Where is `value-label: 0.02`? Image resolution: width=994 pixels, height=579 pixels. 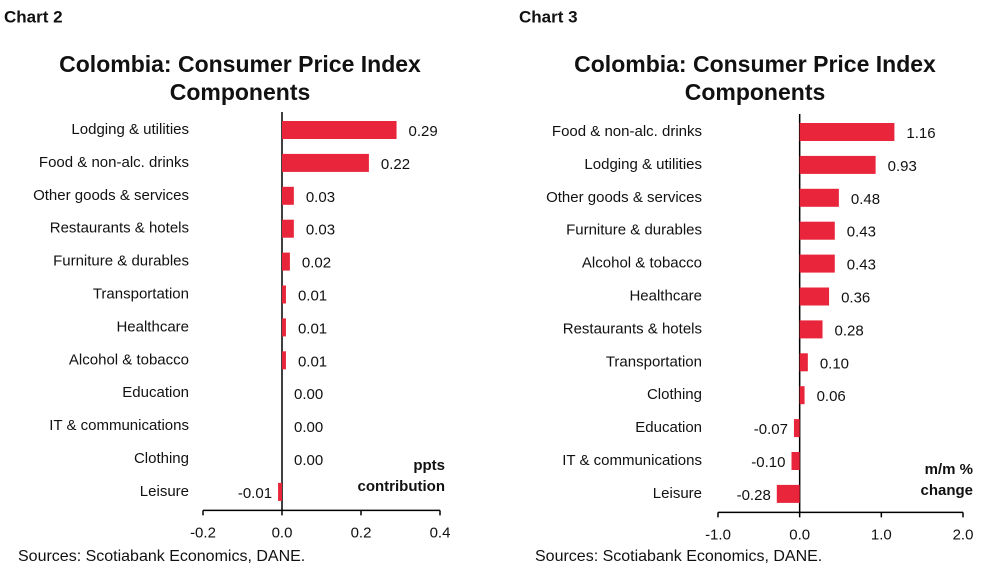
value-label: 0.02 is located at coordinates (316, 263).